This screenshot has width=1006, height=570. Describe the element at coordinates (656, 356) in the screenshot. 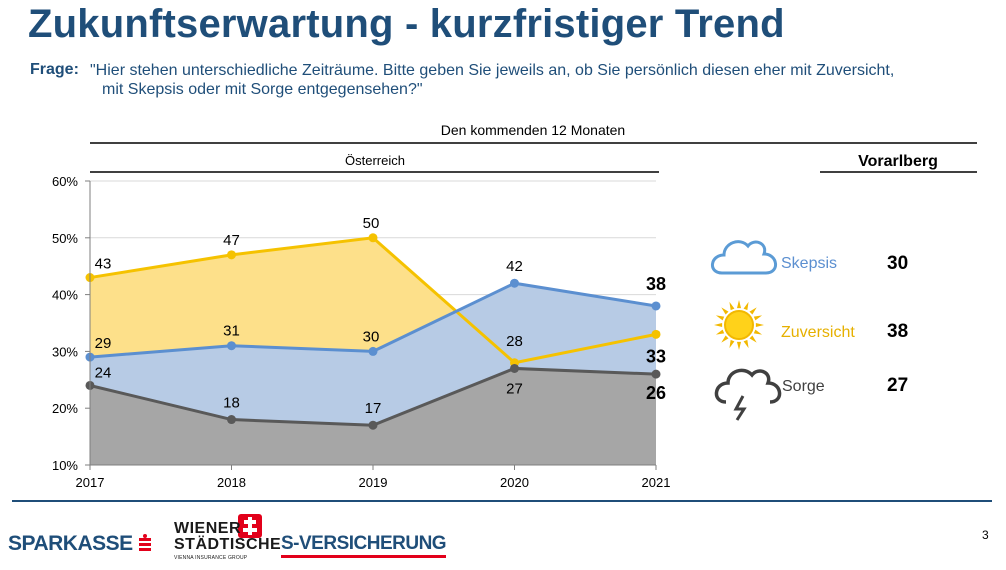

I see `data-label: 33` at that location.